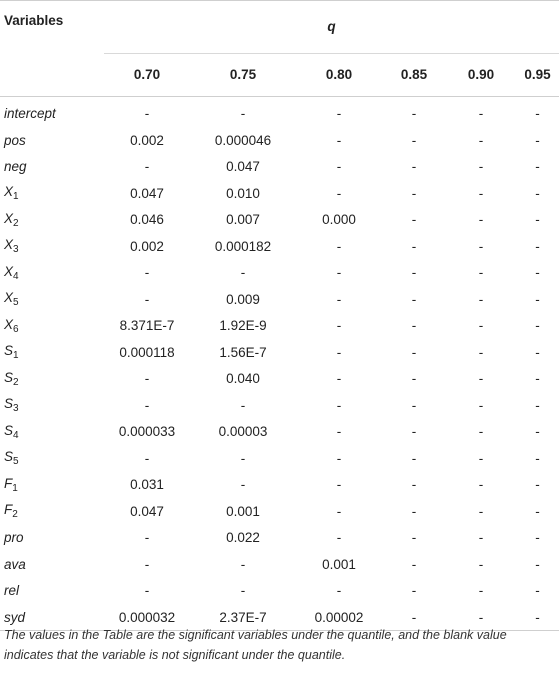 Image resolution: width=559 pixels, height=676 pixels. Describe the element at coordinates (243, 193) in the screenshot. I see `table-cell: 0.010` at that location.